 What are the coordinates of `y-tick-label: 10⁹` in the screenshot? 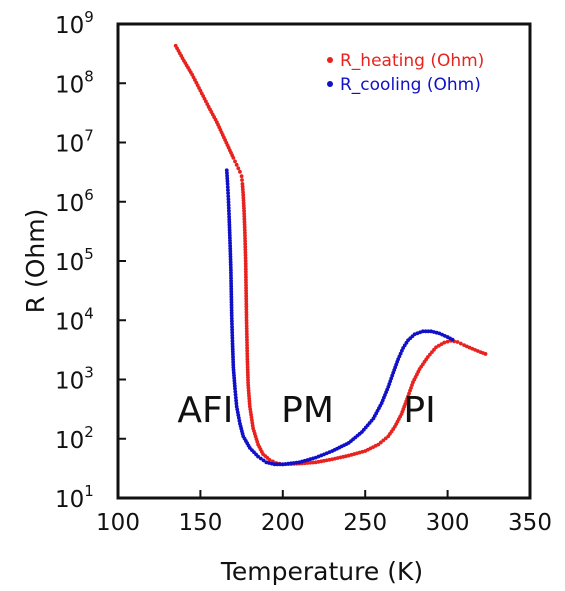 It's located at (74, 23).